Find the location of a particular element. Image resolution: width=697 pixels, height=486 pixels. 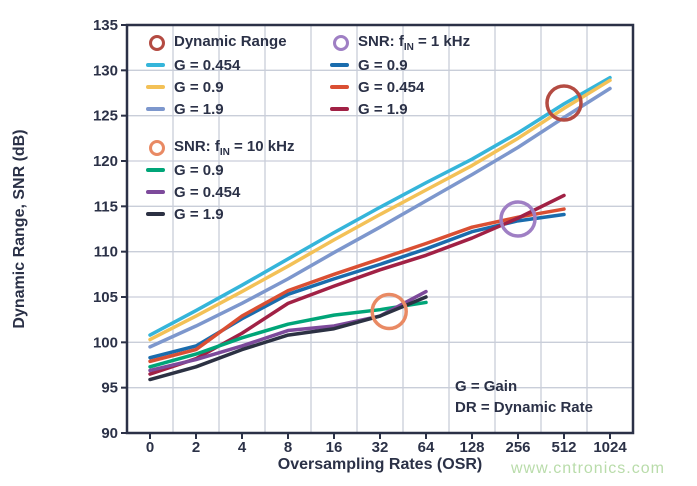

y-tick-label: 135 is located at coordinates (105, 25).